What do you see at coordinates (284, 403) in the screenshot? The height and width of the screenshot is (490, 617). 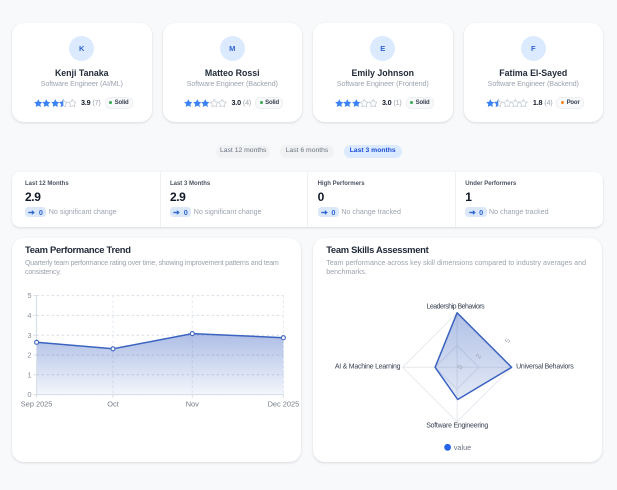 I see `svg-text: Dec 2025` at bounding box center [284, 403].